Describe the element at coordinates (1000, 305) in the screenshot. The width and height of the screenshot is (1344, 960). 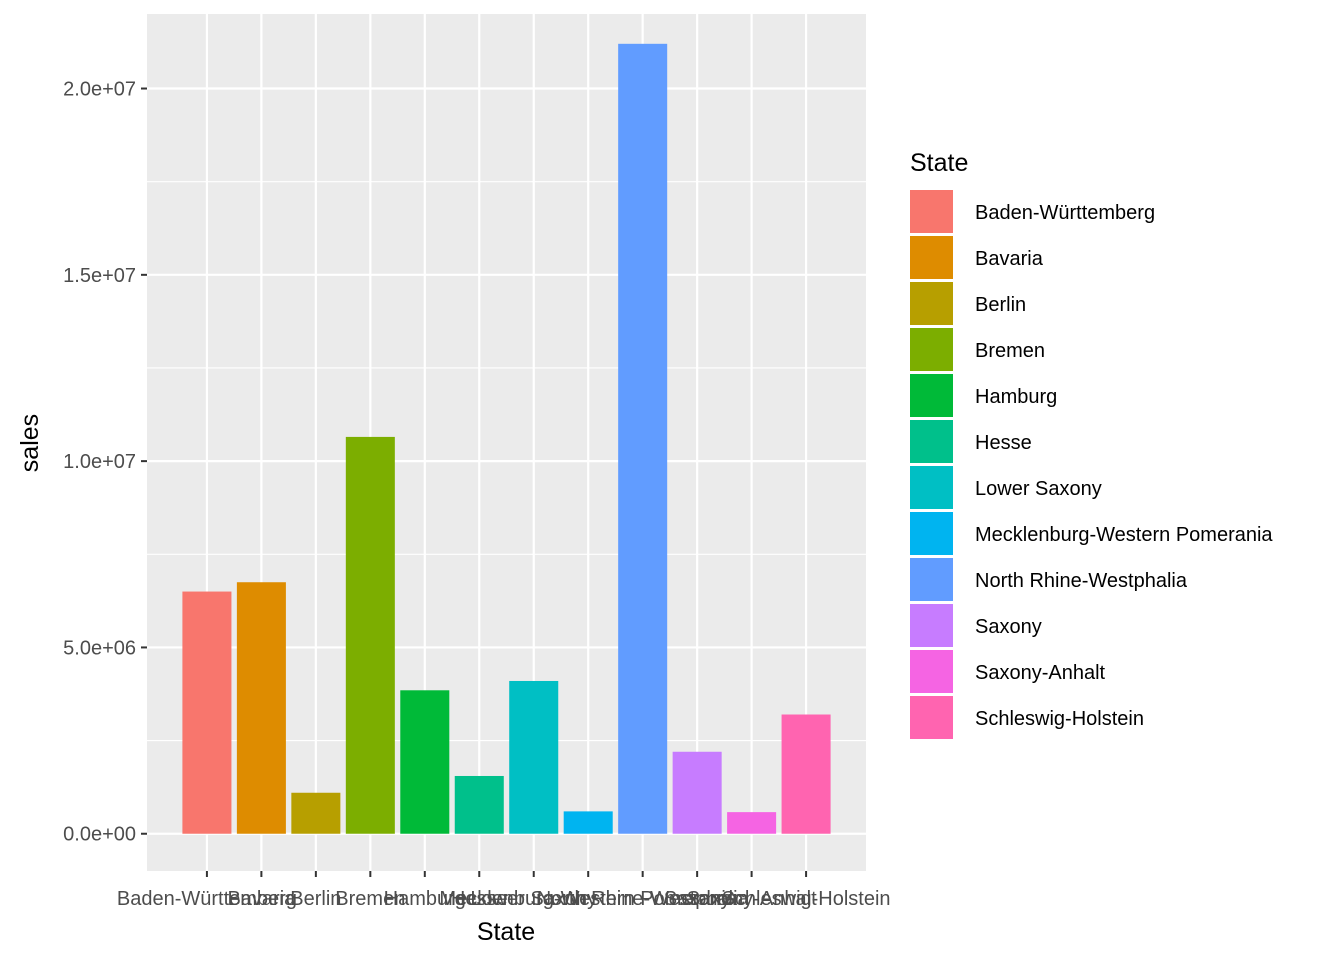
I see `legend-label: Berlin` at that location.